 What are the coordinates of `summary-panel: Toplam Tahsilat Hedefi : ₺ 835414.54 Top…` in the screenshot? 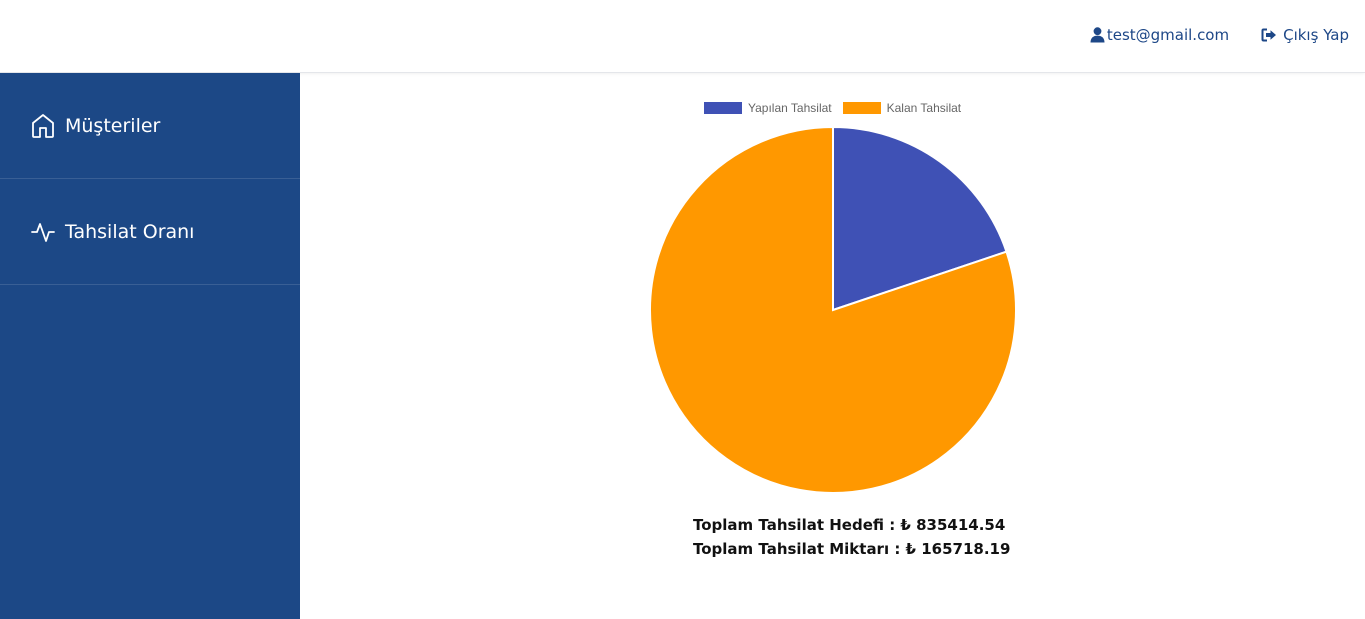 It's located at (851, 537).